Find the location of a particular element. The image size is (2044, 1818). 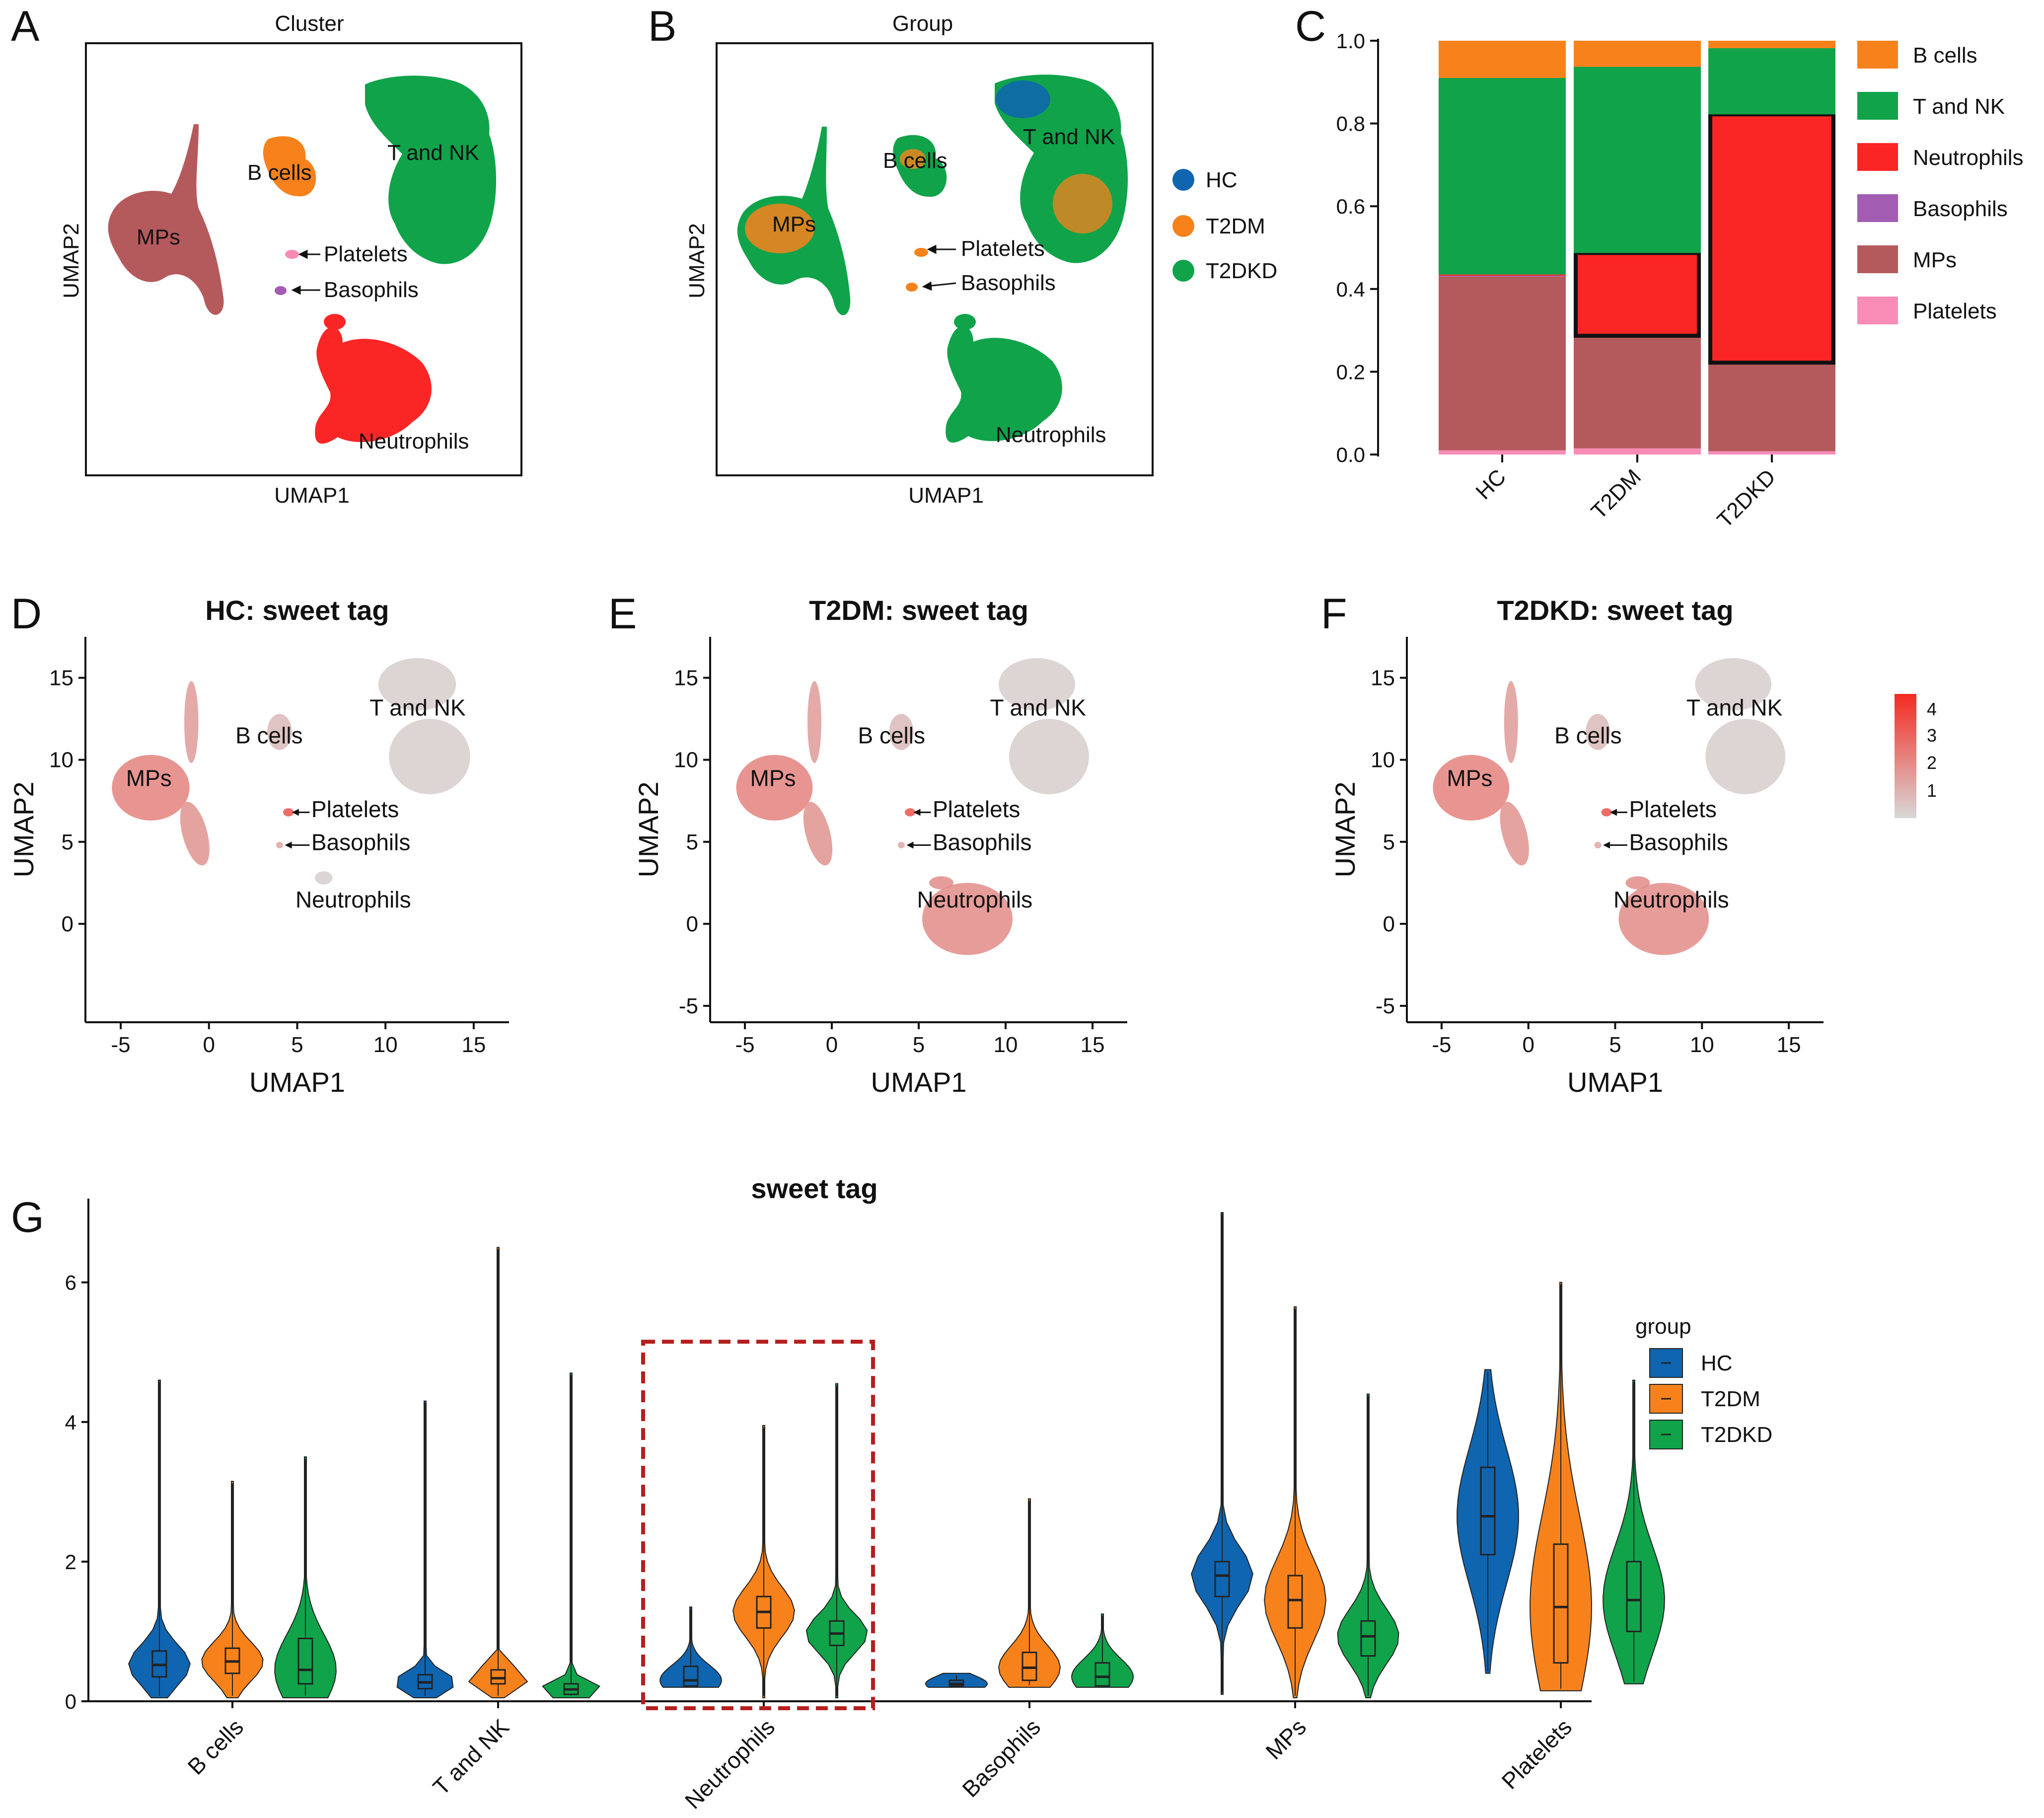

bar-hc-neutrophils is located at coordinates (1502, 275).